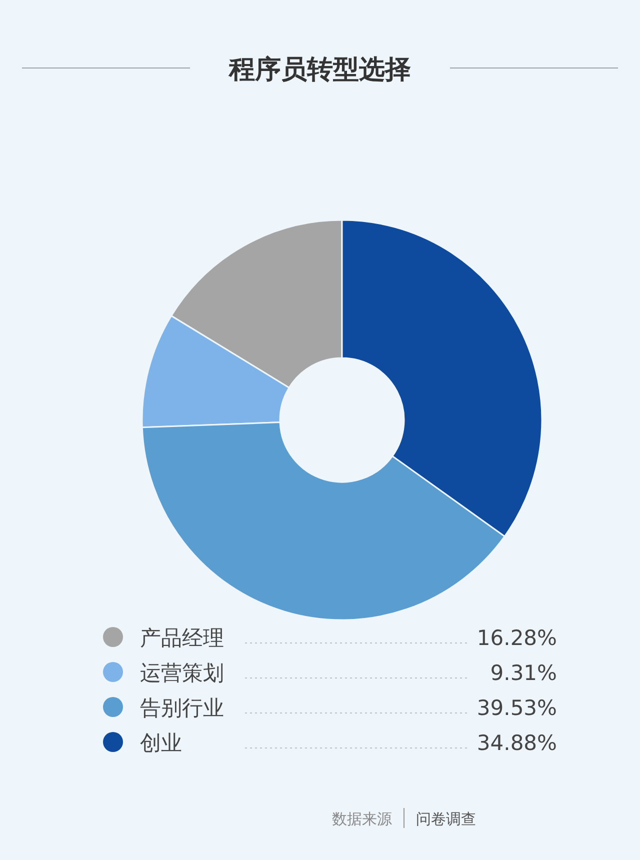 This screenshot has height=860, width=640. What do you see at coordinates (446, 819) in the screenshot?
I see `text: 问卷调查` at bounding box center [446, 819].